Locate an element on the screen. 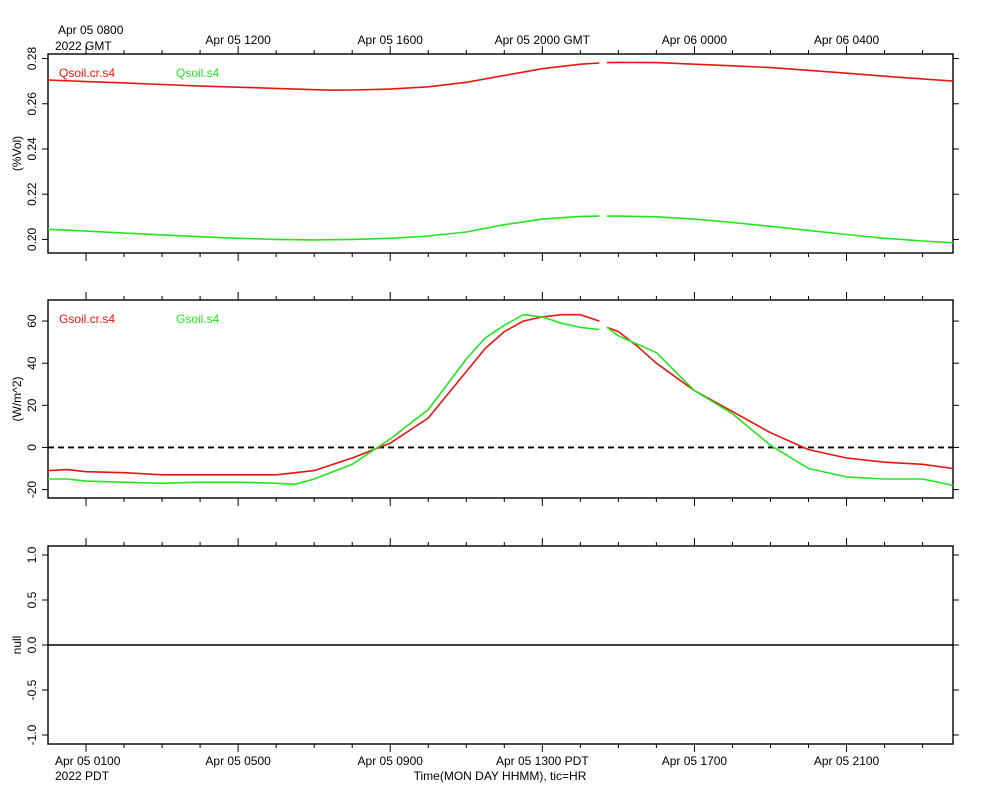 The image size is (1000, 800). bottom-time-label-year: 2022 PDT is located at coordinates (82, 776).